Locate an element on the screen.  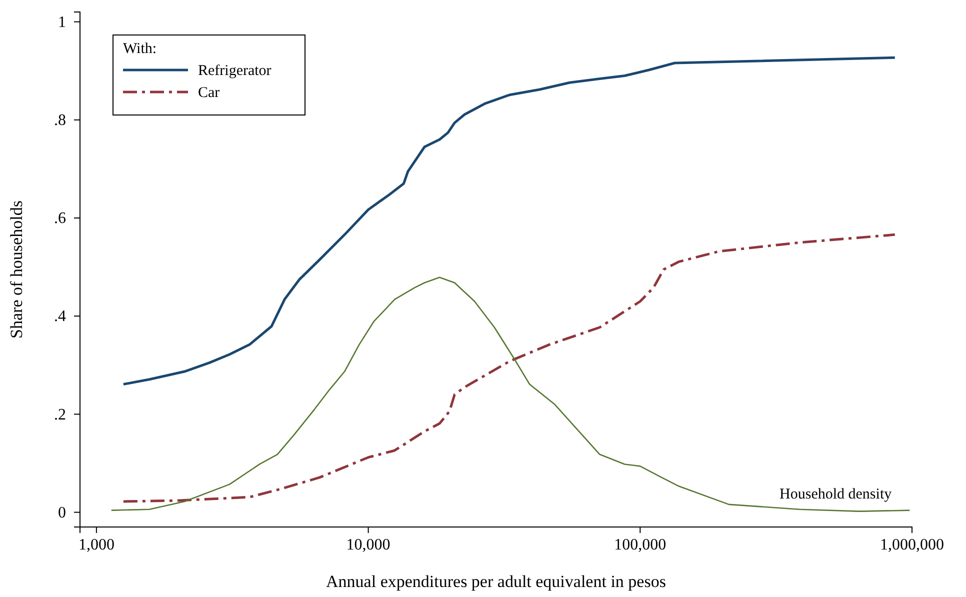
x-tick-label: 1,000,000 is located at coordinates (912, 545).